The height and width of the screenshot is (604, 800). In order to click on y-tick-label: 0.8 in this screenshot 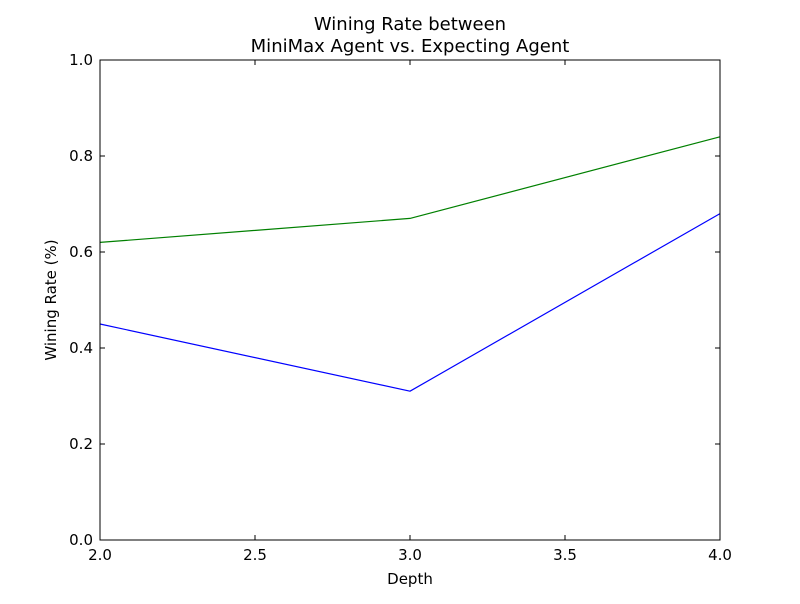, I will do `click(81, 156)`.